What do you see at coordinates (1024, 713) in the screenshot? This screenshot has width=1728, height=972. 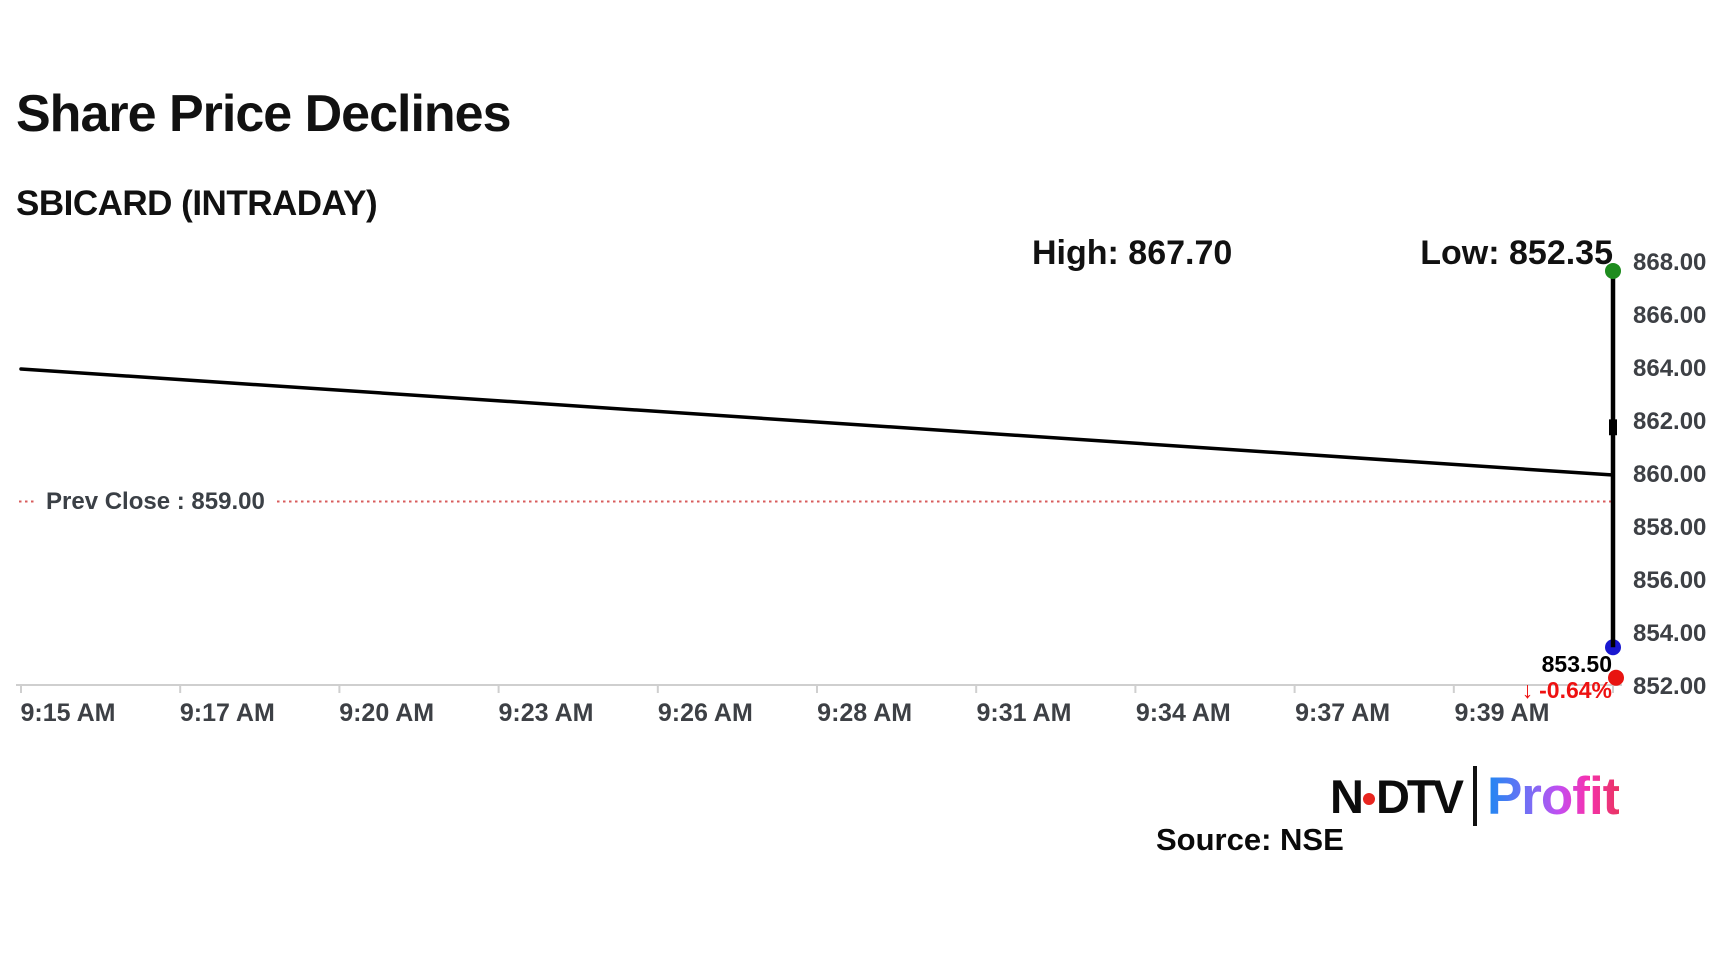 I see `x-tick-label: 9:31 AM` at bounding box center [1024, 713].